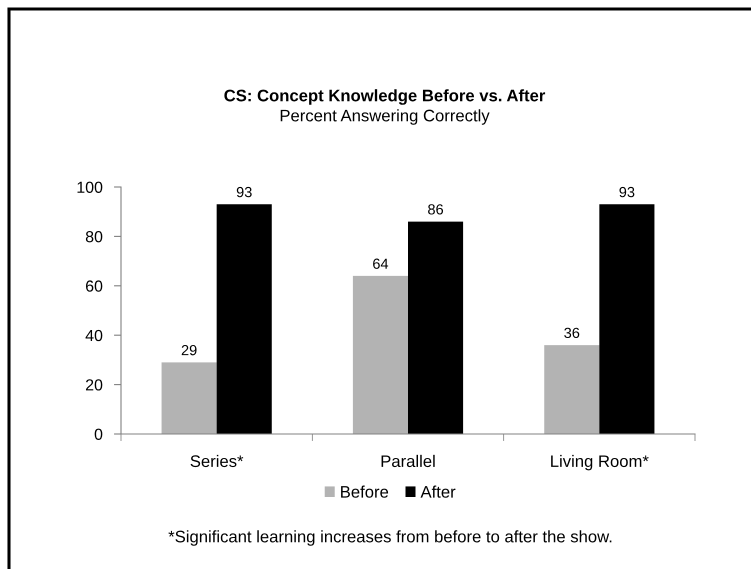 The height and width of the screenshot is (569, 751). Describe the element at coordinates (380, 263) in the screenshot. I see `data-label: 64` at that location.